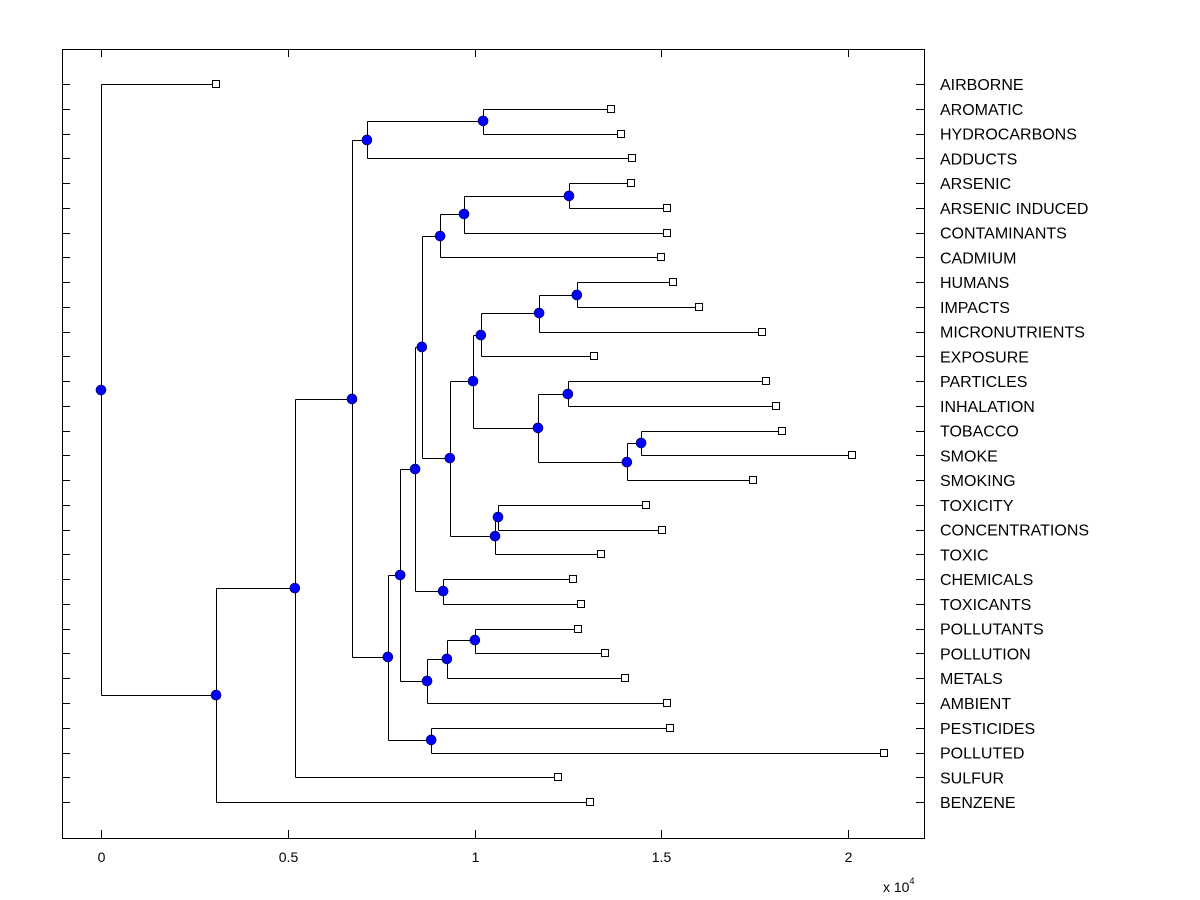  What do you see at coordinates (641, 443) in the screenshot?
I see `node-marker-n_tob` at bounding box center [641, 443].